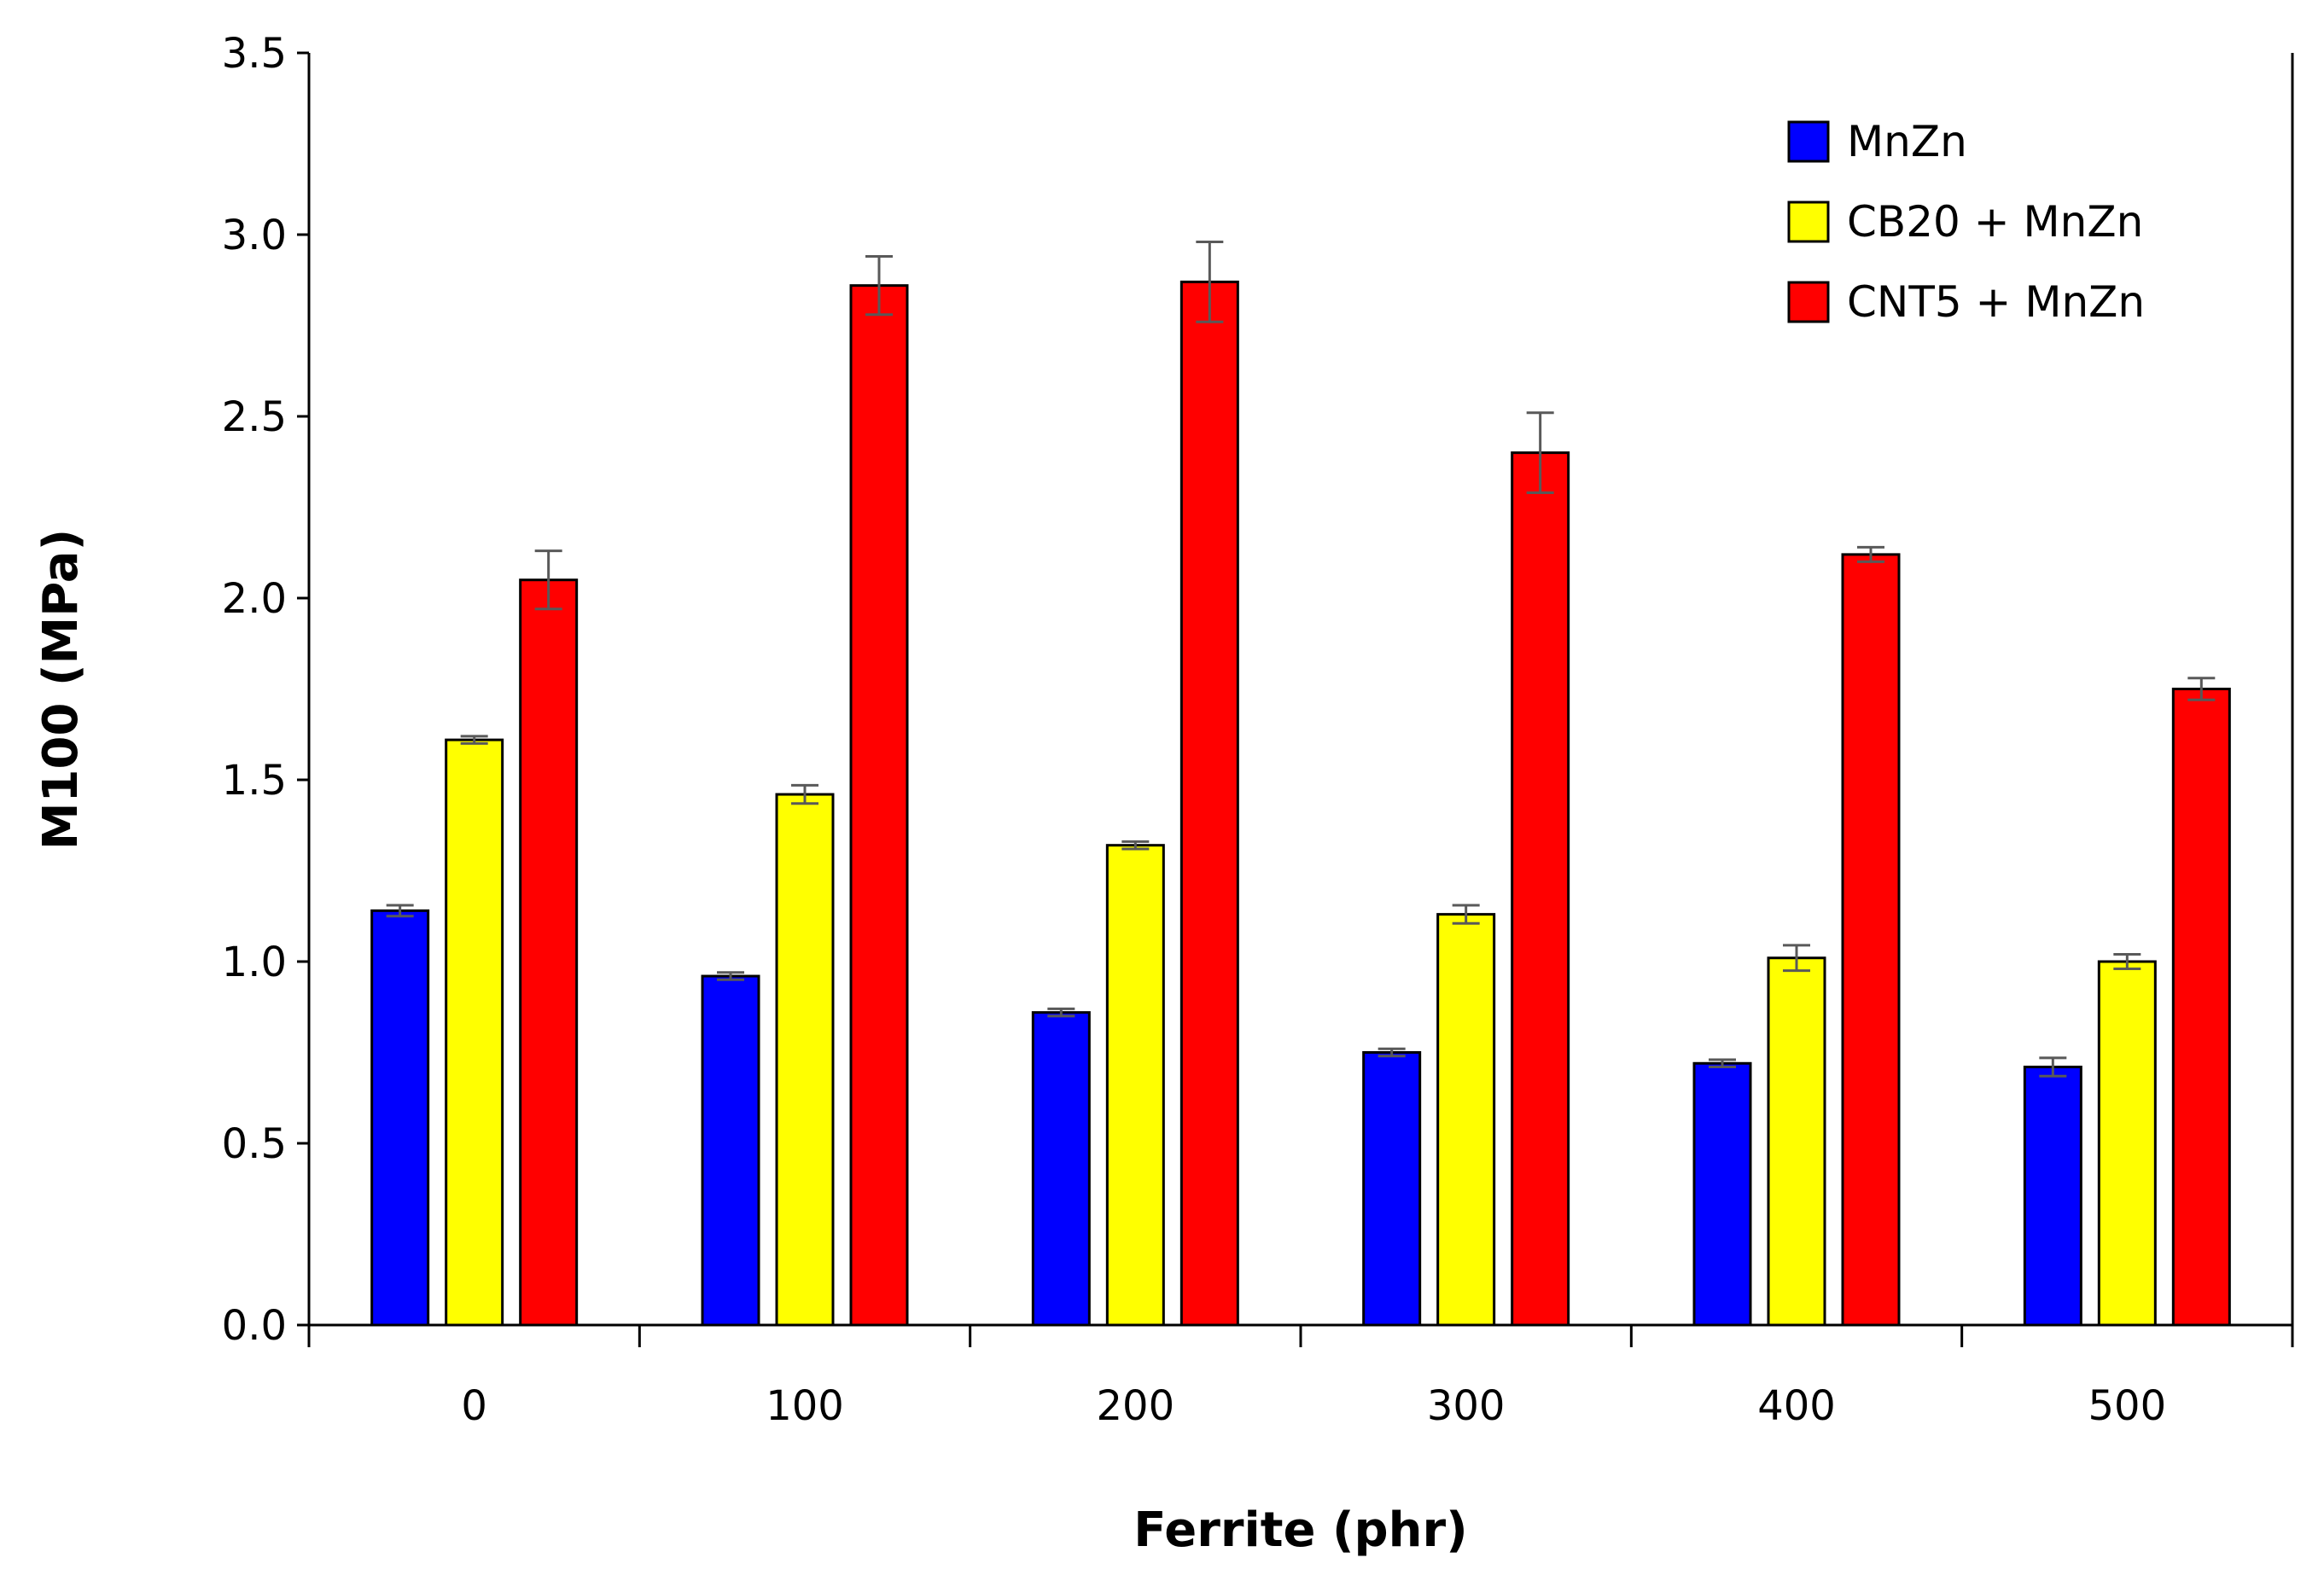 The image size is (2324, 1581). I want to click on y-axis-title: M100 (MPa), so click(61, 689).